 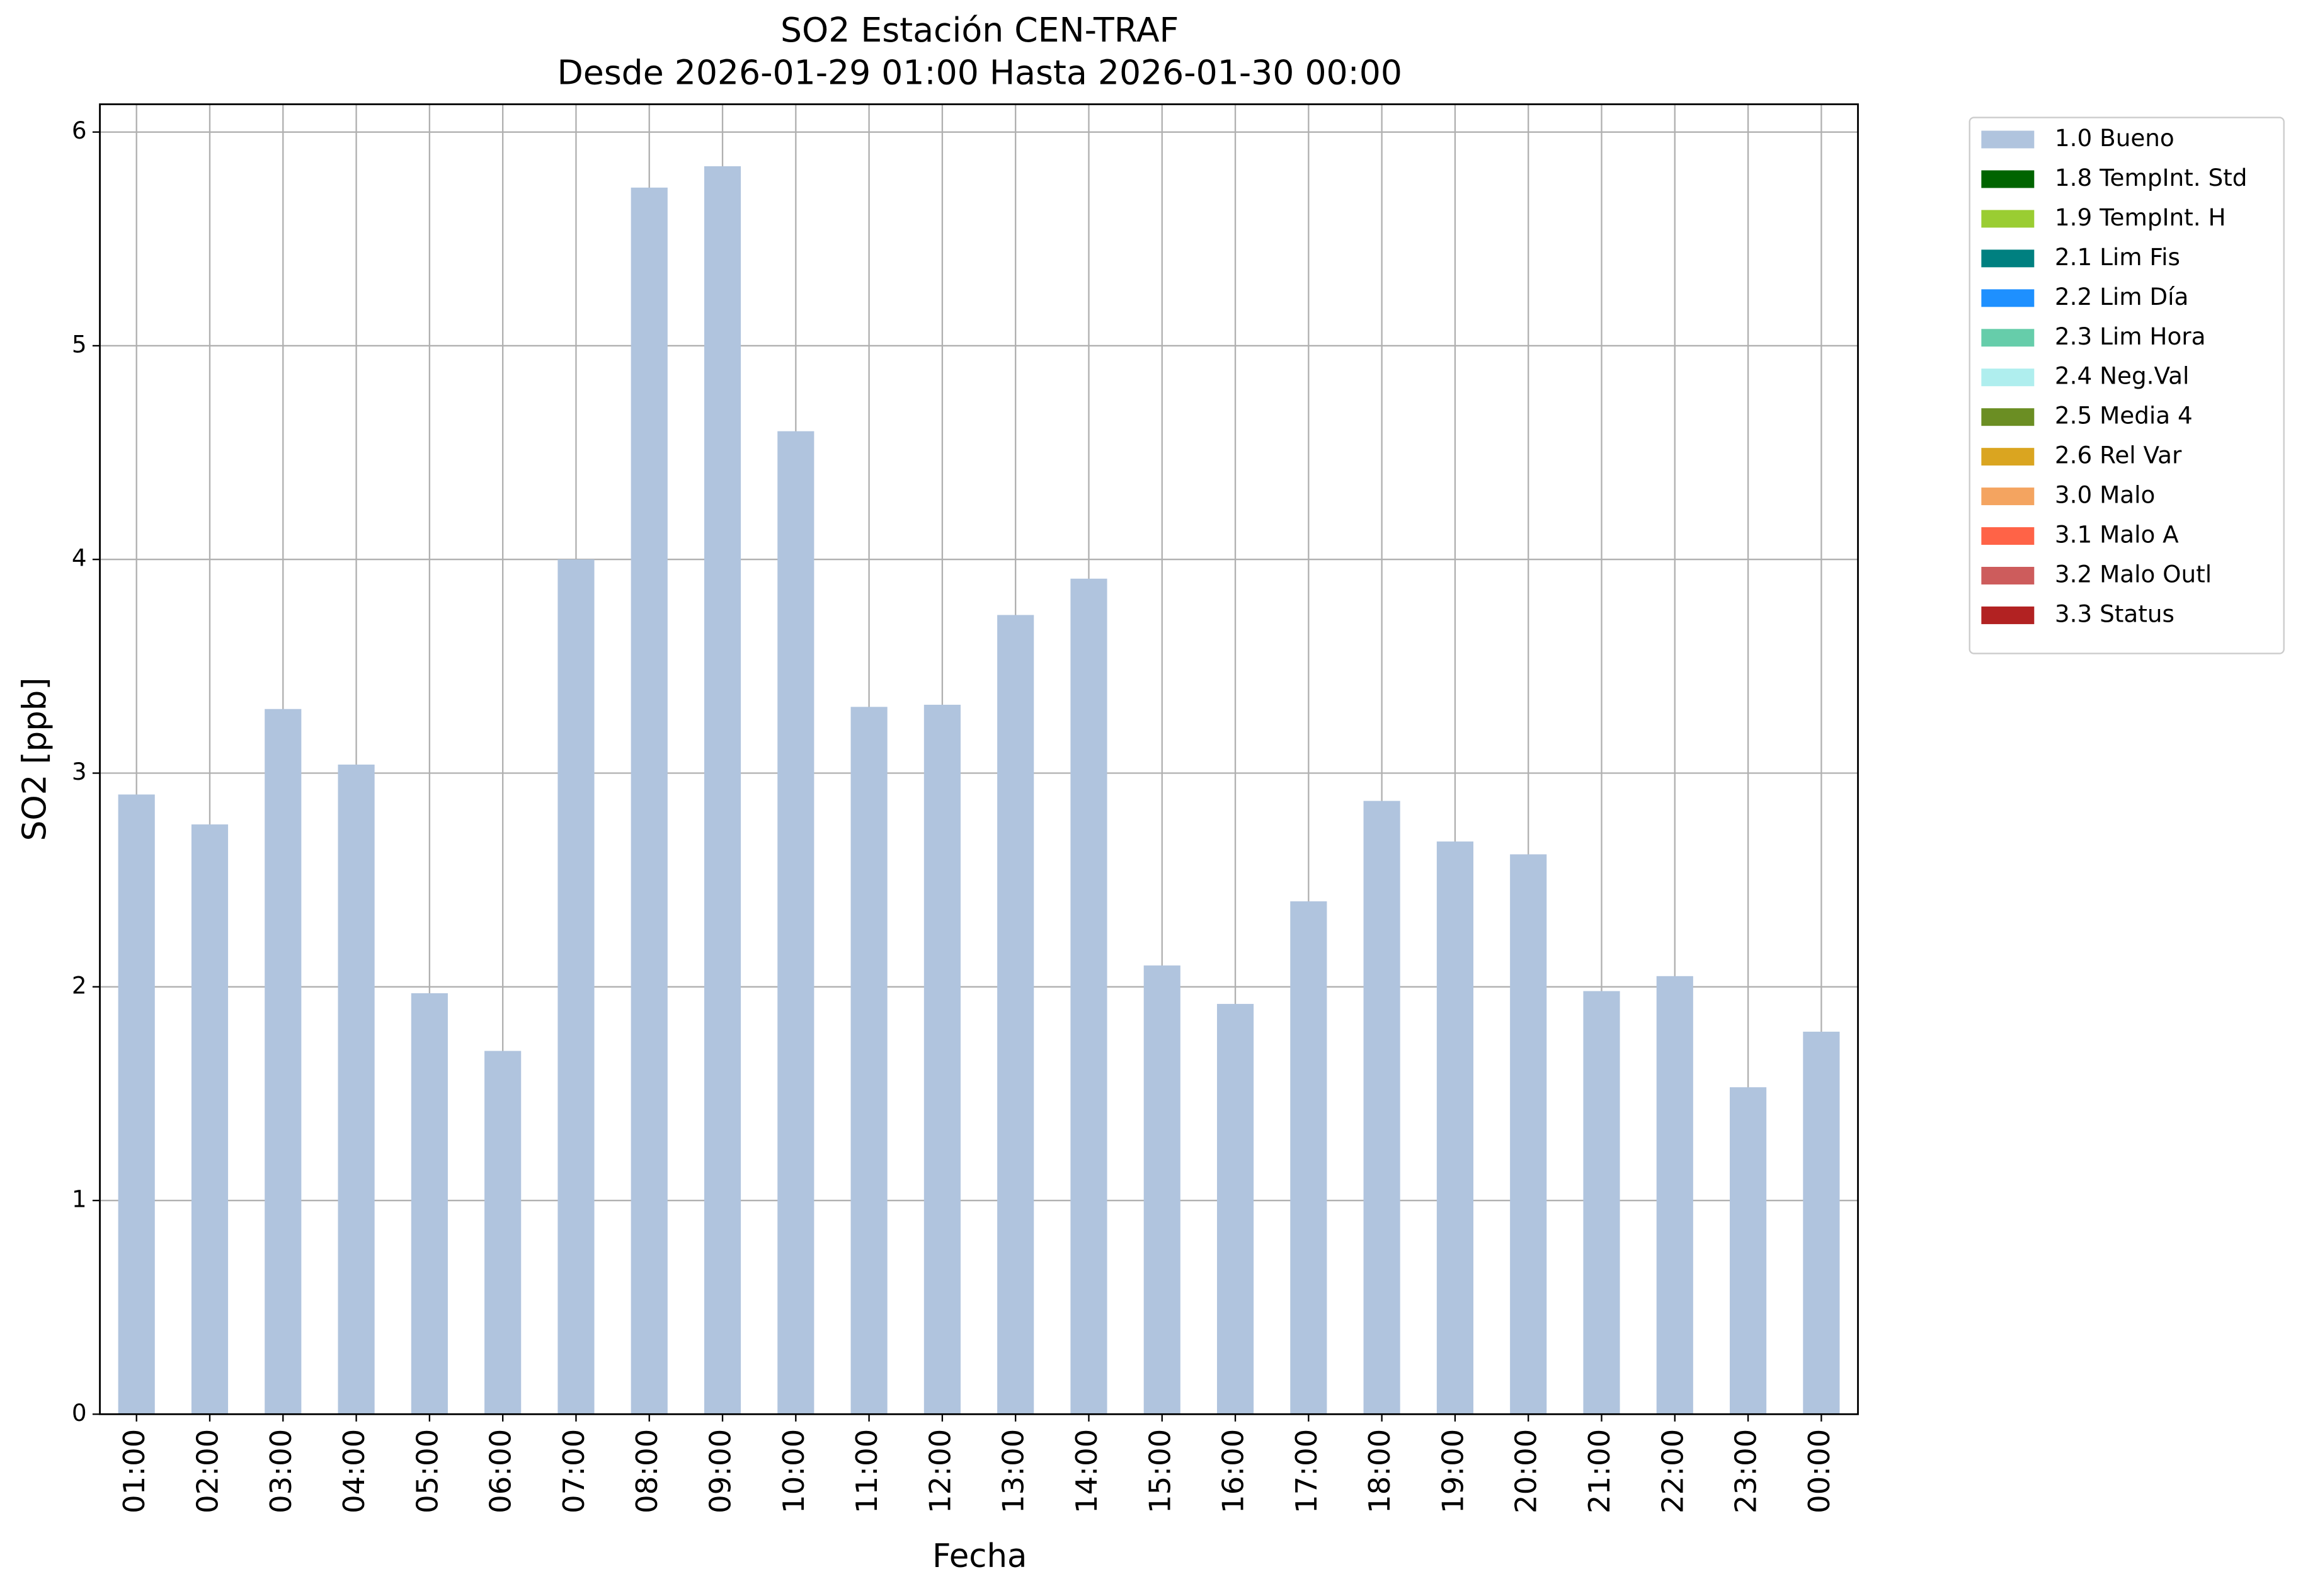 I want to click on x-tick-label: 09:00, so click(x=721, y=1471).